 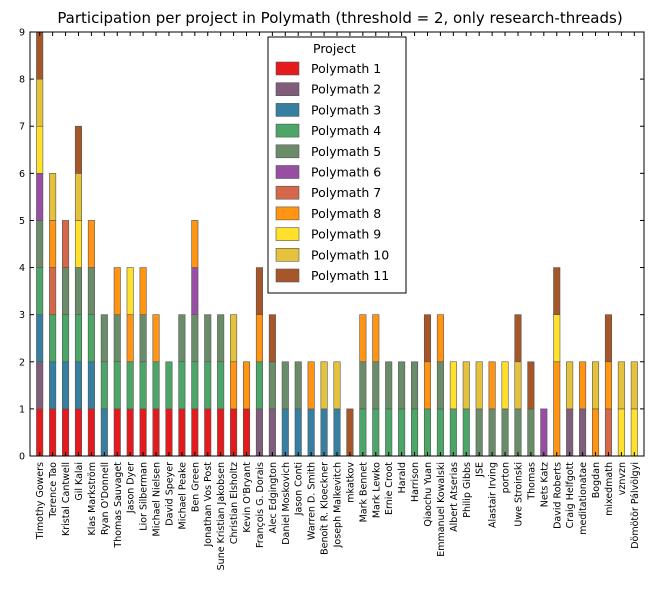 I want to click on legend-label-3: Polymath 3, so click(x=346, y=109).